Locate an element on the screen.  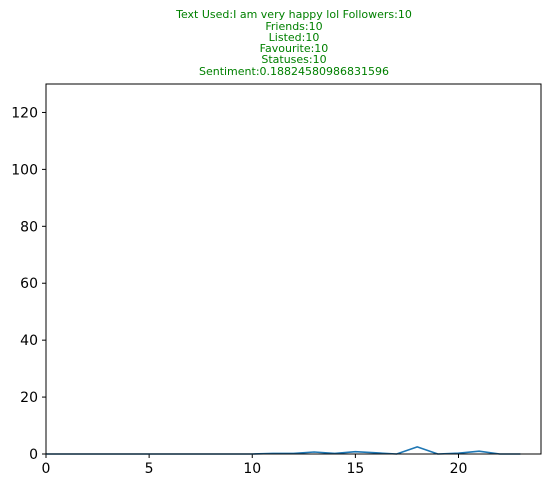
y-tick-label: 20 is located at coordinates (29, 398).